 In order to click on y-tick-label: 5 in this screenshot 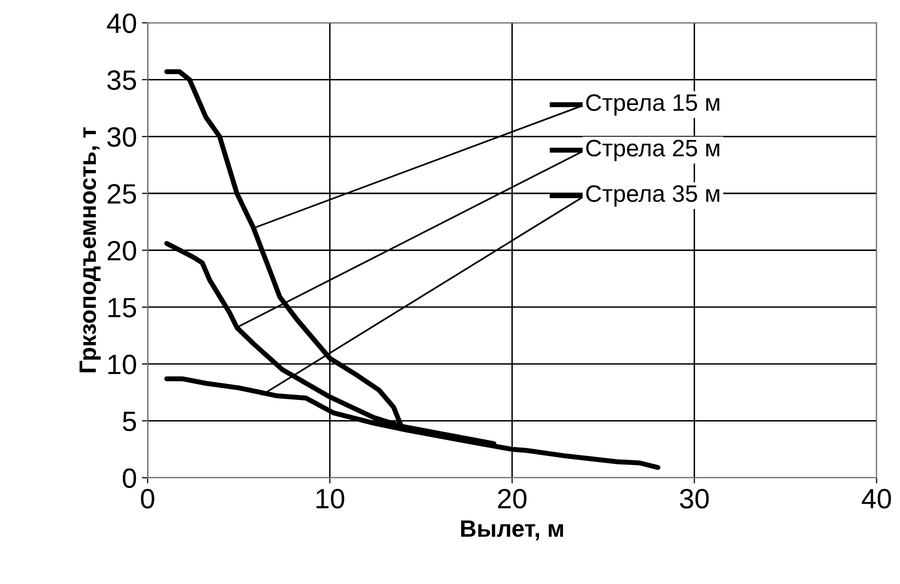, I will do `click(129, 422)`.